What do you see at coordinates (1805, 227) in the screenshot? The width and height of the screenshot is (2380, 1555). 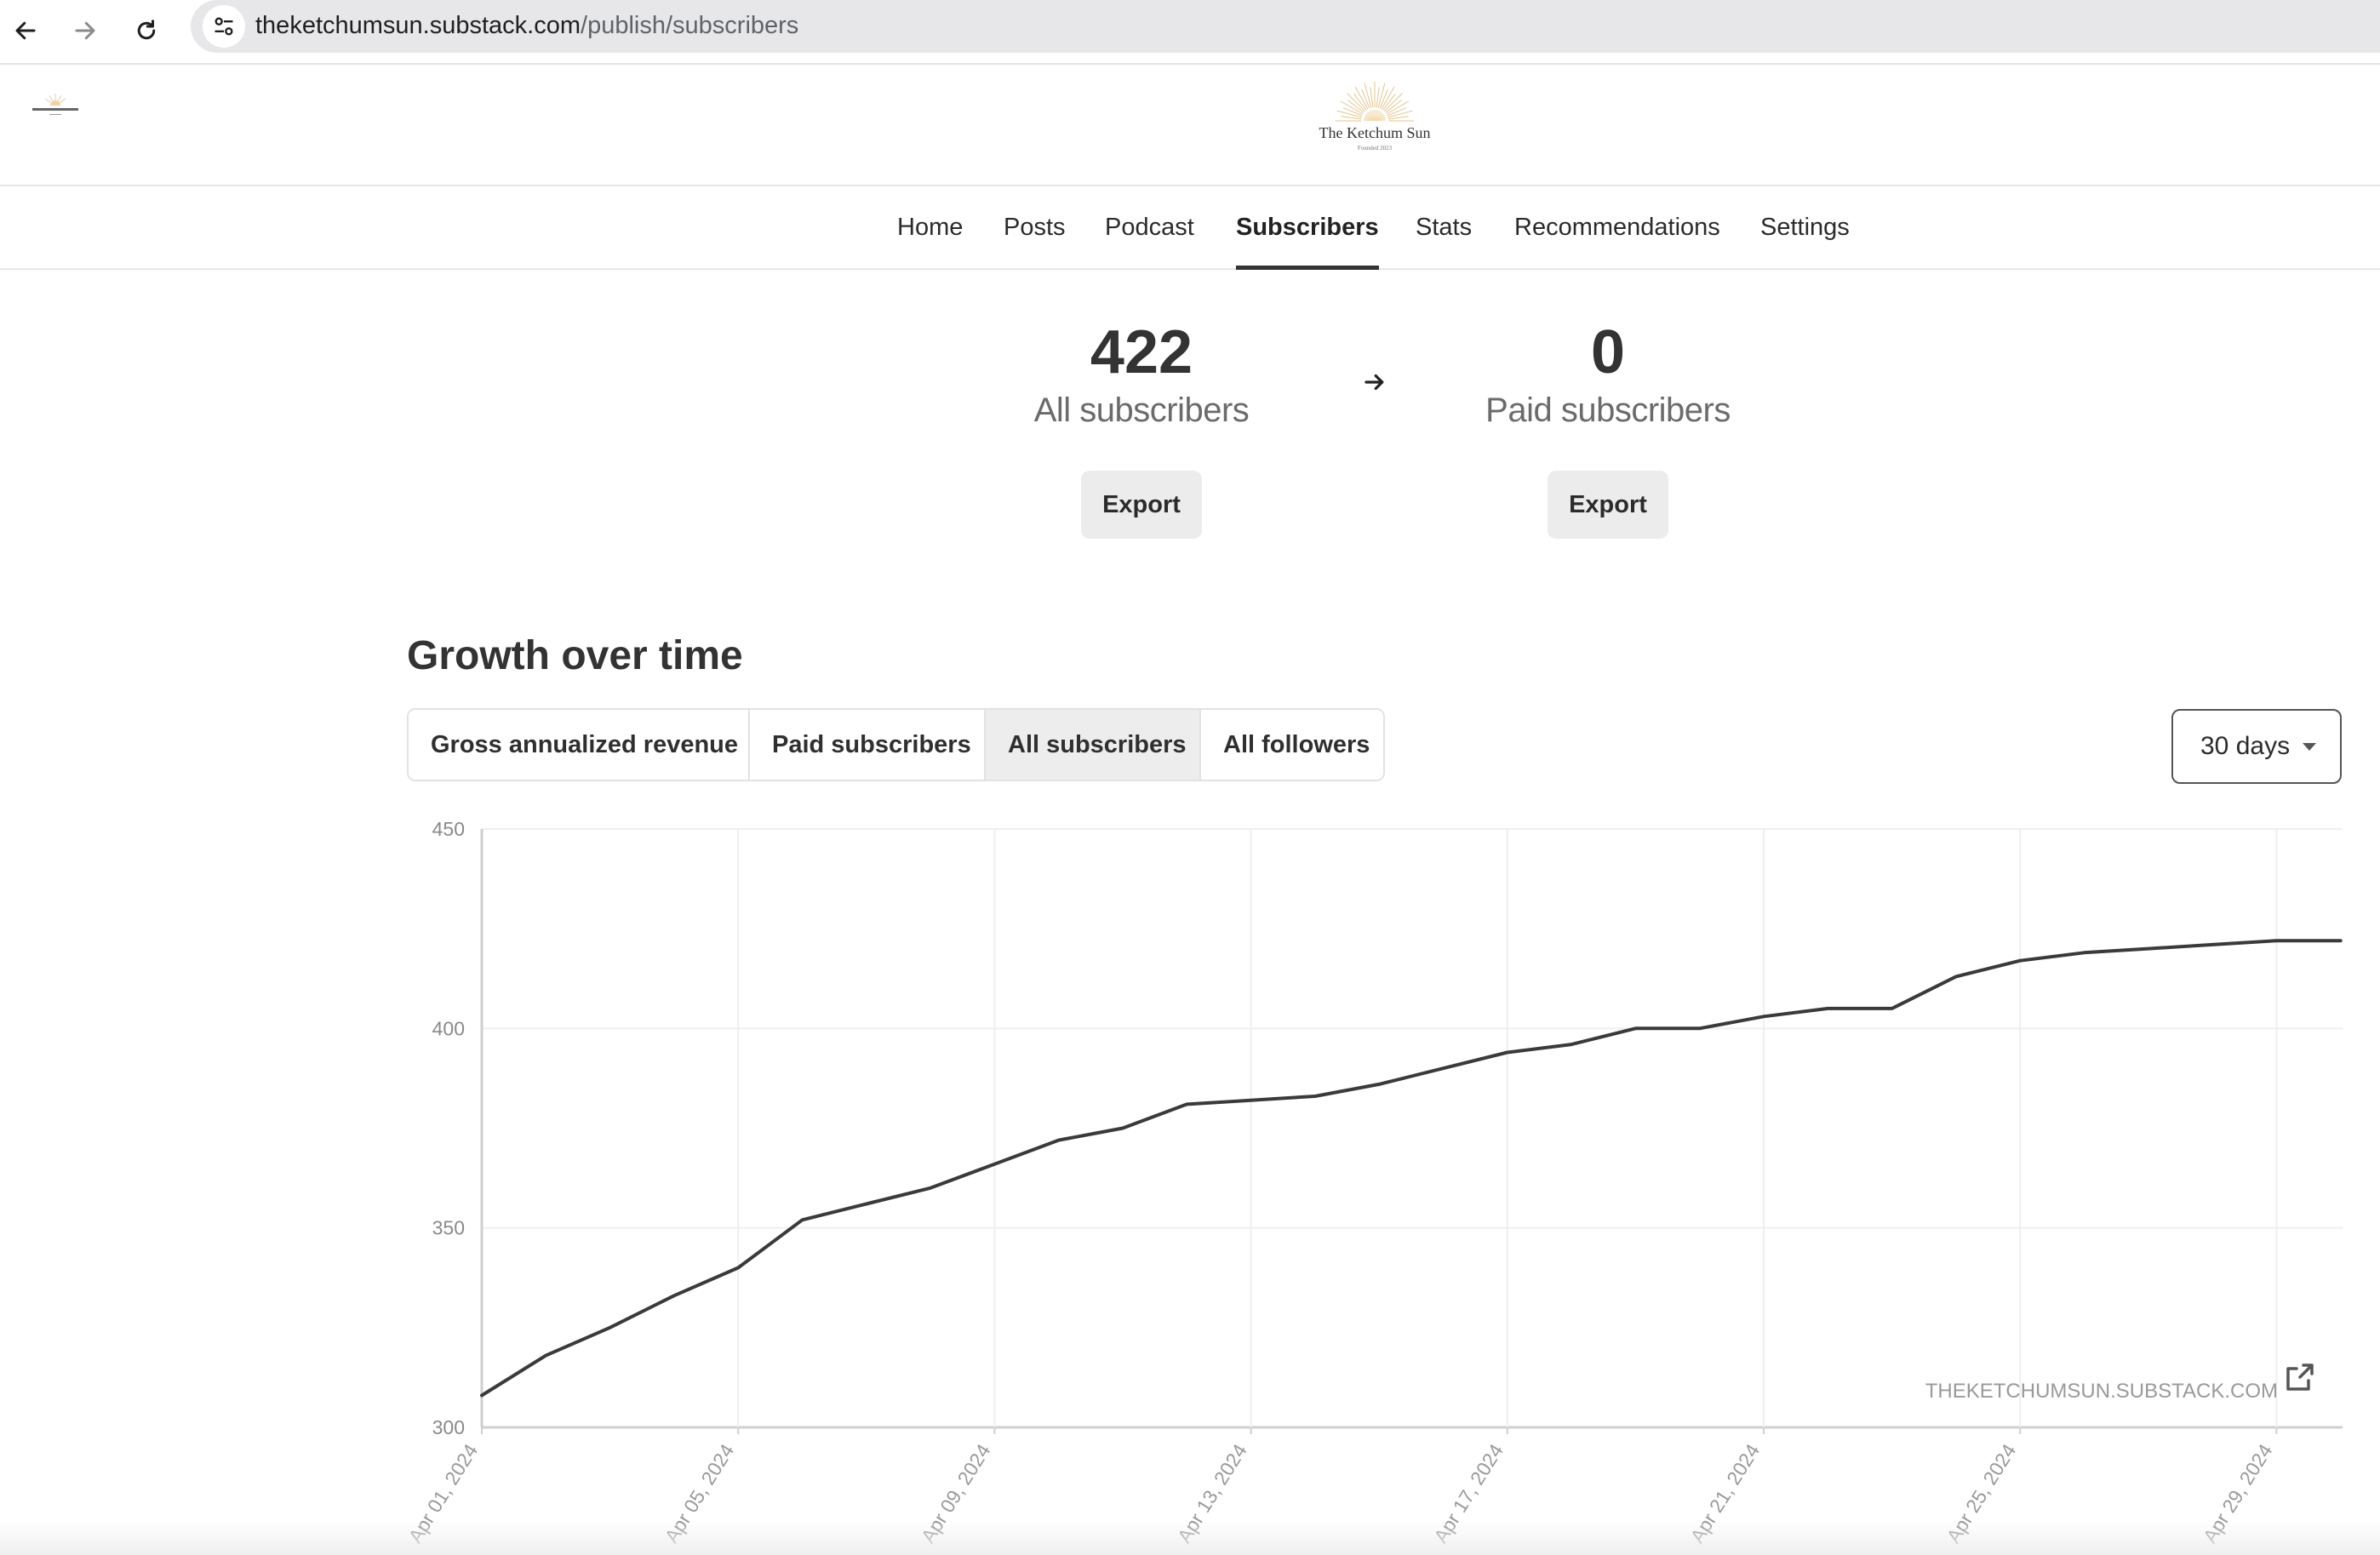 I see `nav-settings: Settings` at bounding box center [1805, 227].